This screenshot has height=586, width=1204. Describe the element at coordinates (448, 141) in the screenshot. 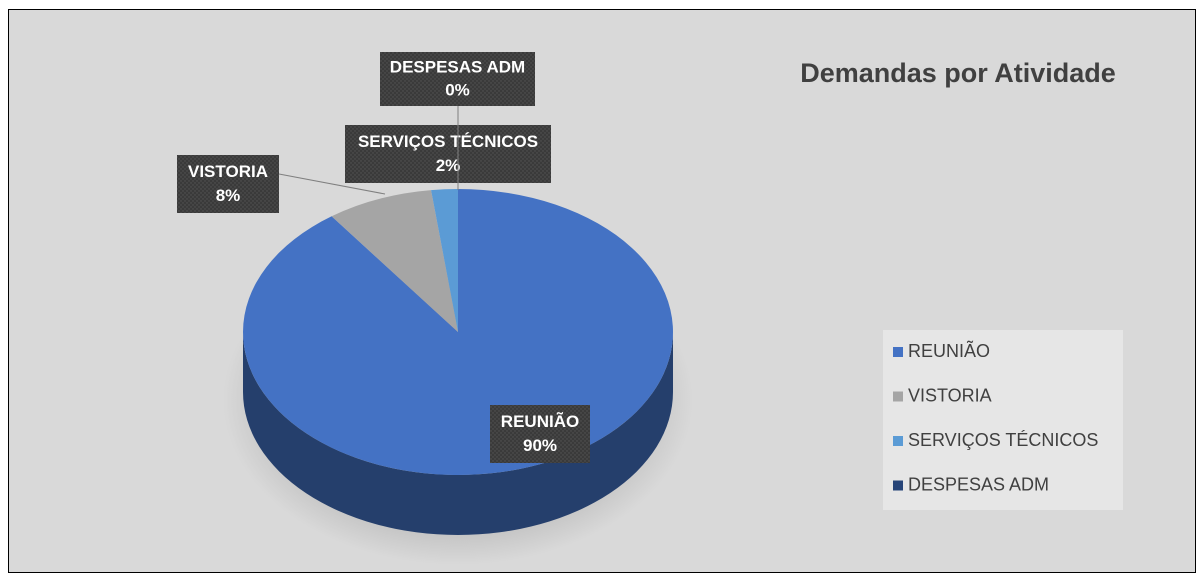

I see `data-label-name: SERVIÇOS TÉCNICOS` at that location.